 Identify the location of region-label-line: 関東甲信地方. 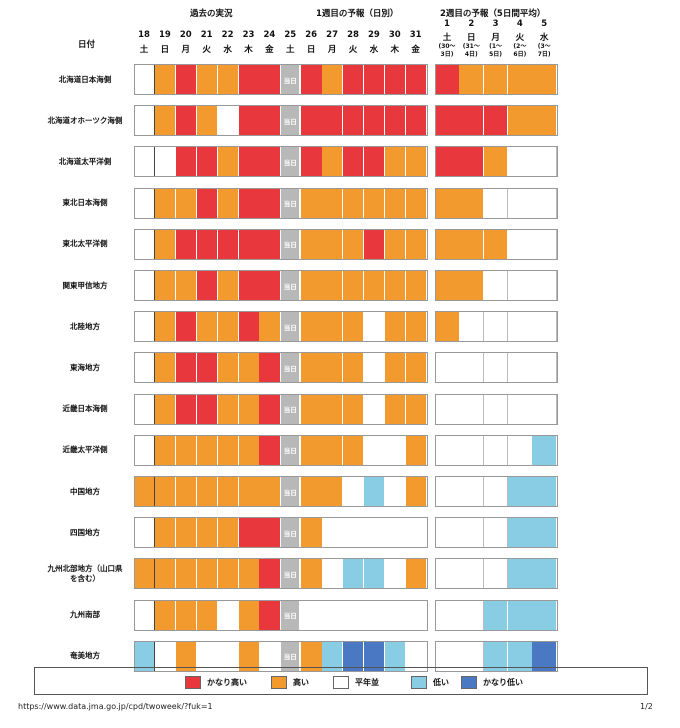
(85, 285).